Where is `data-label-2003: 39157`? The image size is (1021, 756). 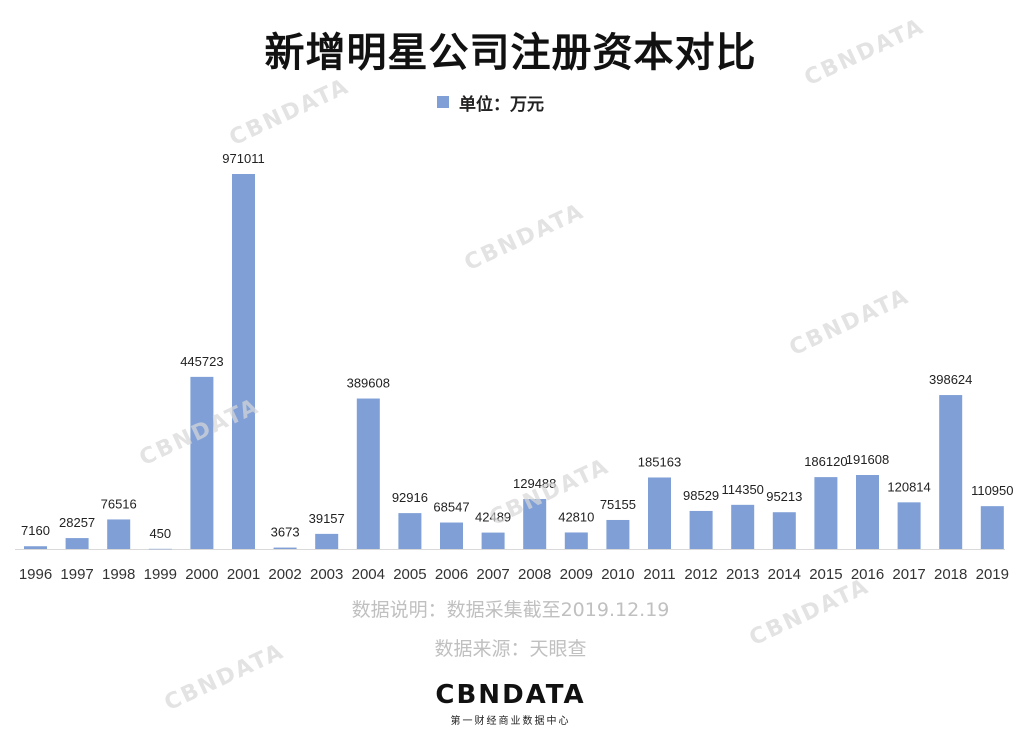
data-label-2003: 39157 is located at coordinates (327, 518).